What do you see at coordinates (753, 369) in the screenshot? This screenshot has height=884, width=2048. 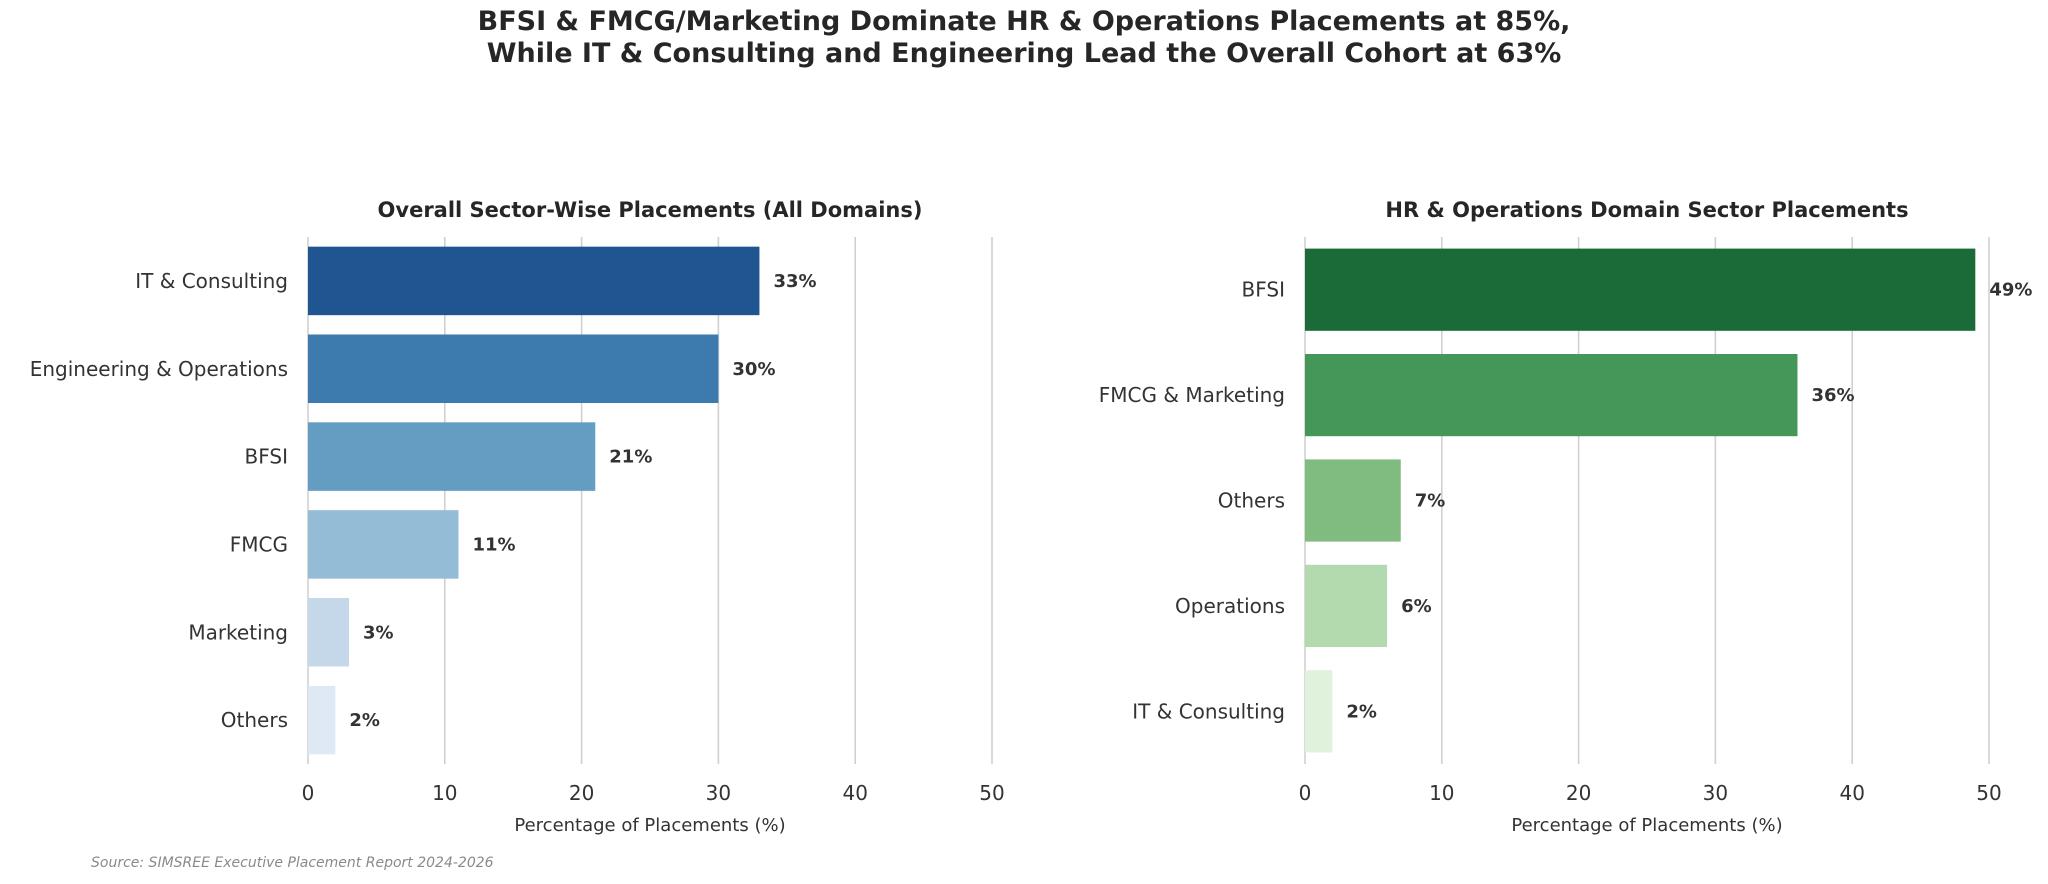 I see `overall-value-label-1: 30%` at bounding box center [753, 369].